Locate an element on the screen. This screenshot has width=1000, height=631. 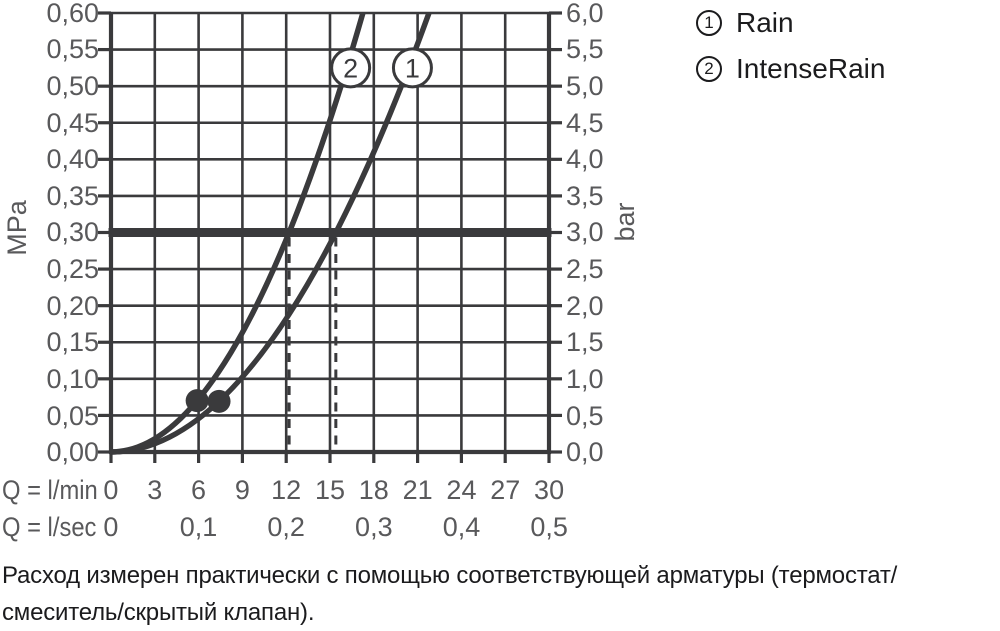
y-tick-label-mpa: 0,50 is located at coordinates (72, 86).